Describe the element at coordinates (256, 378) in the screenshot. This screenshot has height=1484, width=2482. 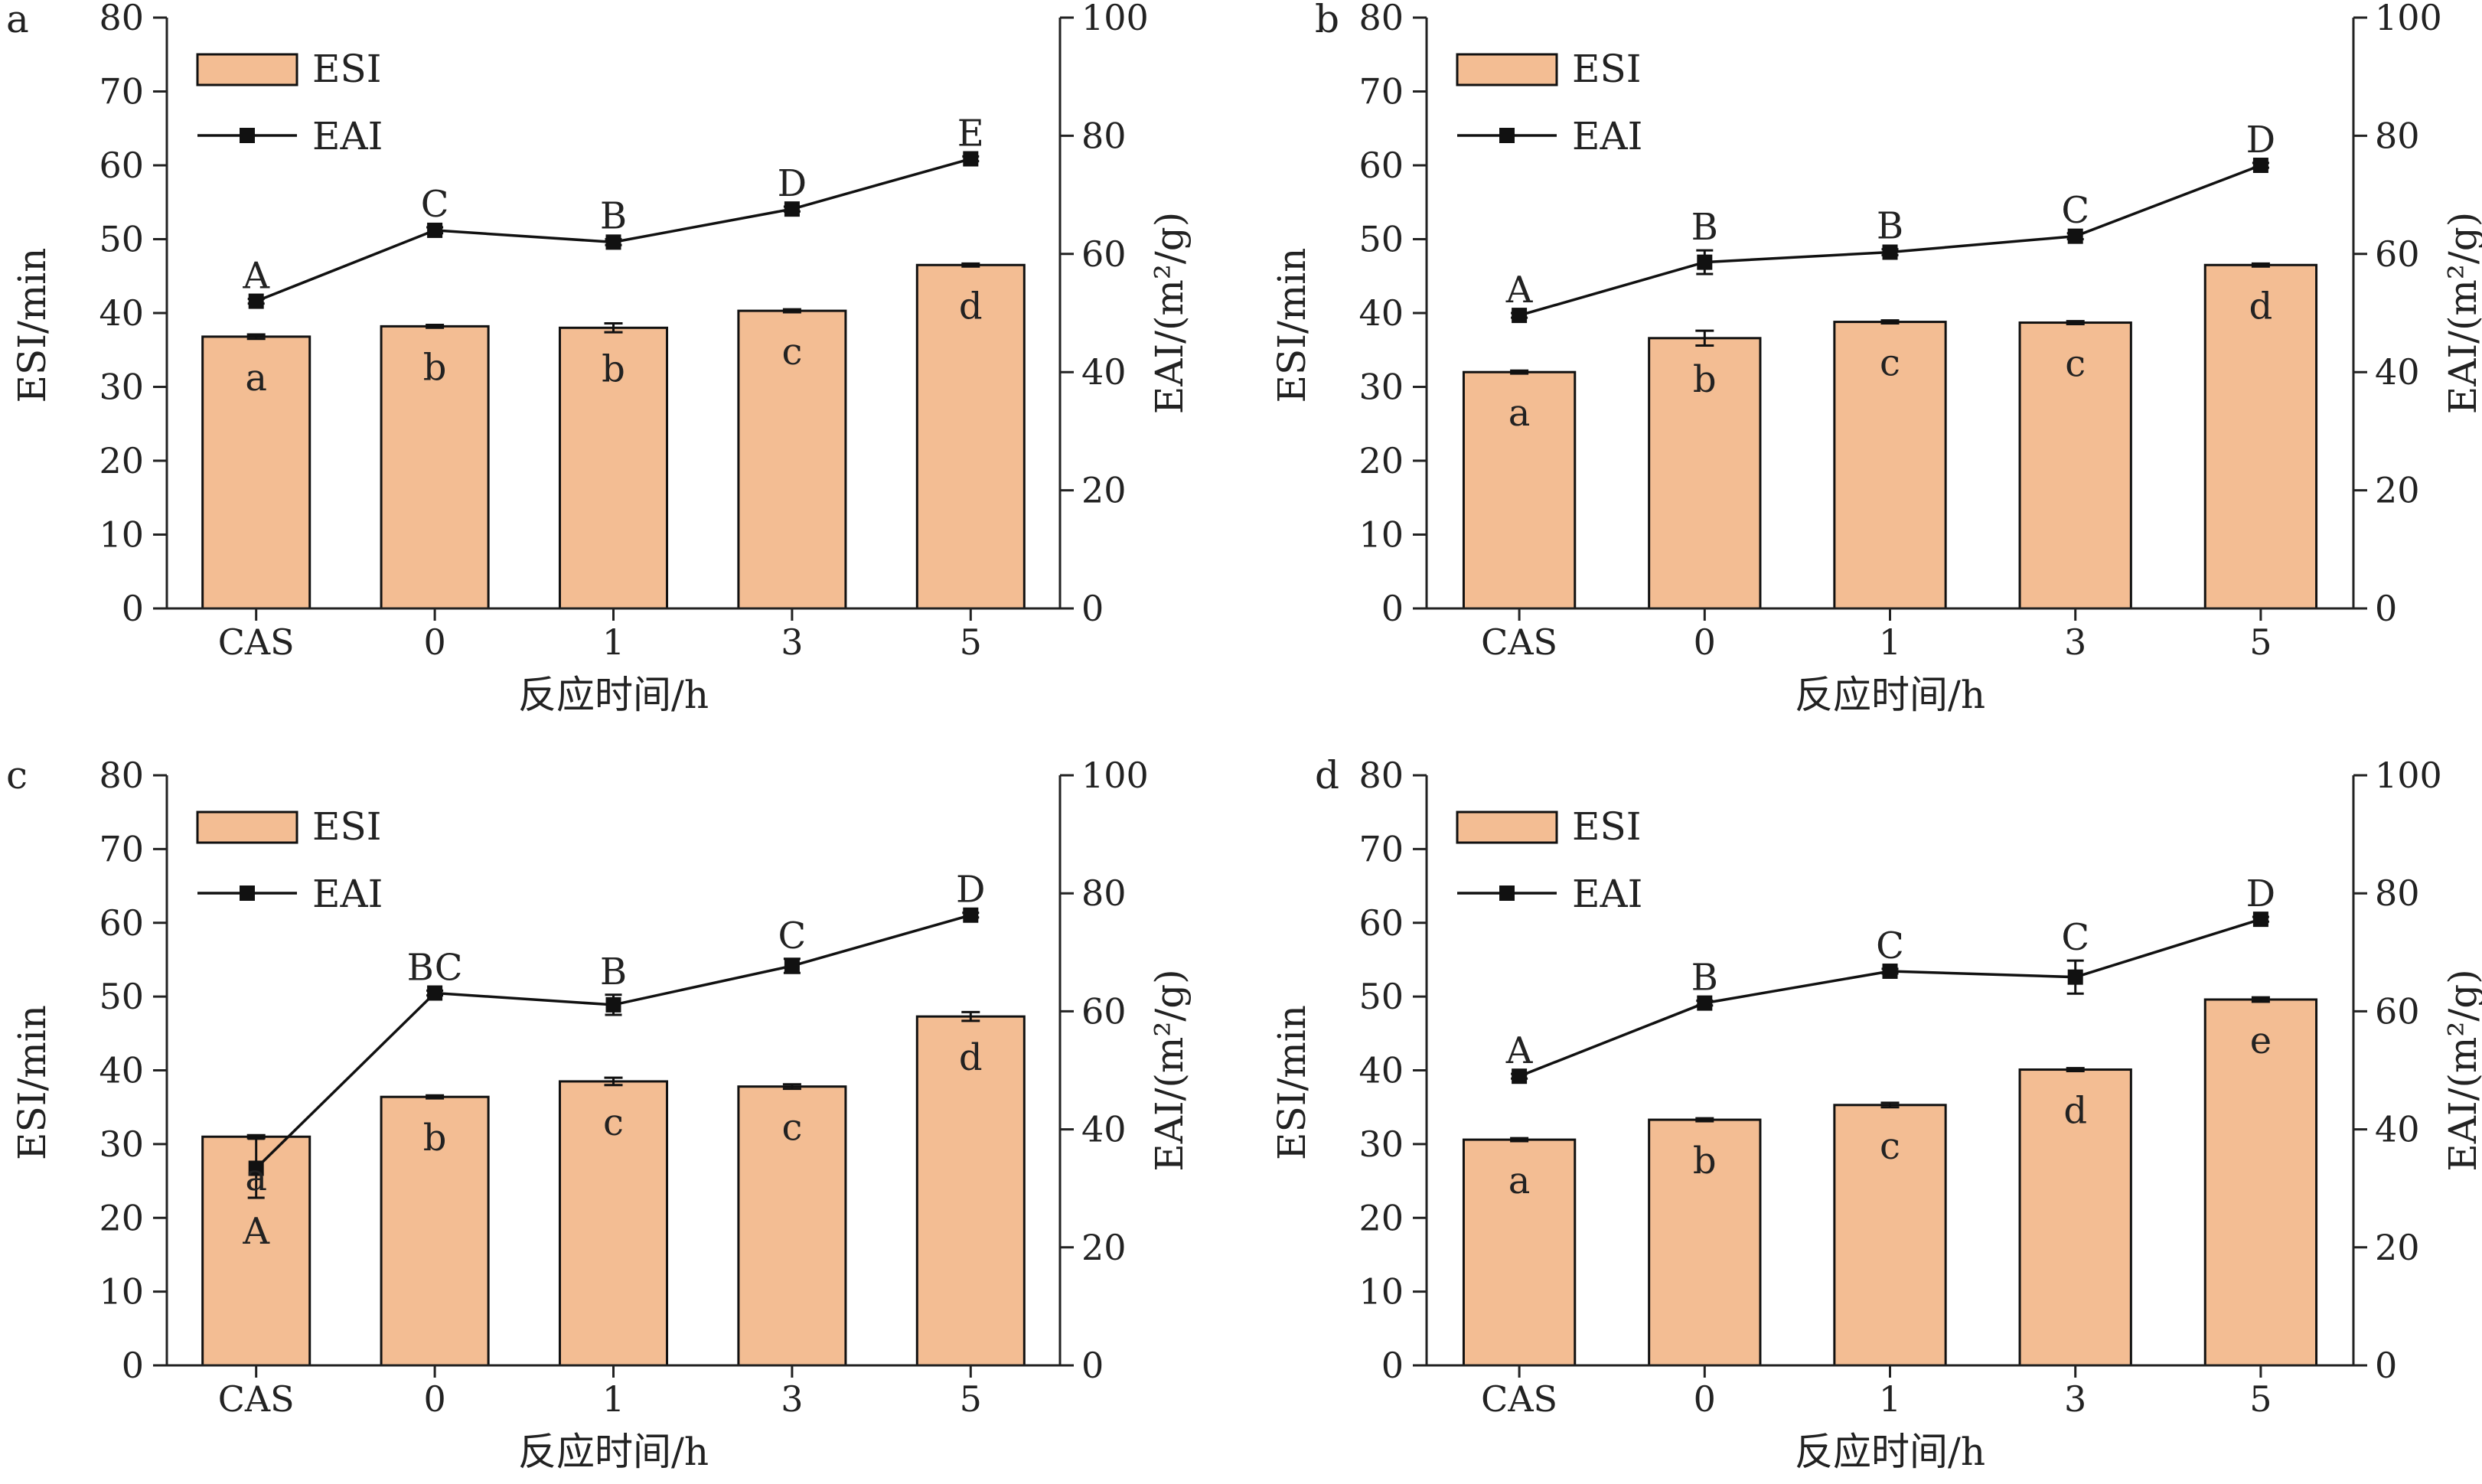
I see `esi-significance-label: a` at that location.